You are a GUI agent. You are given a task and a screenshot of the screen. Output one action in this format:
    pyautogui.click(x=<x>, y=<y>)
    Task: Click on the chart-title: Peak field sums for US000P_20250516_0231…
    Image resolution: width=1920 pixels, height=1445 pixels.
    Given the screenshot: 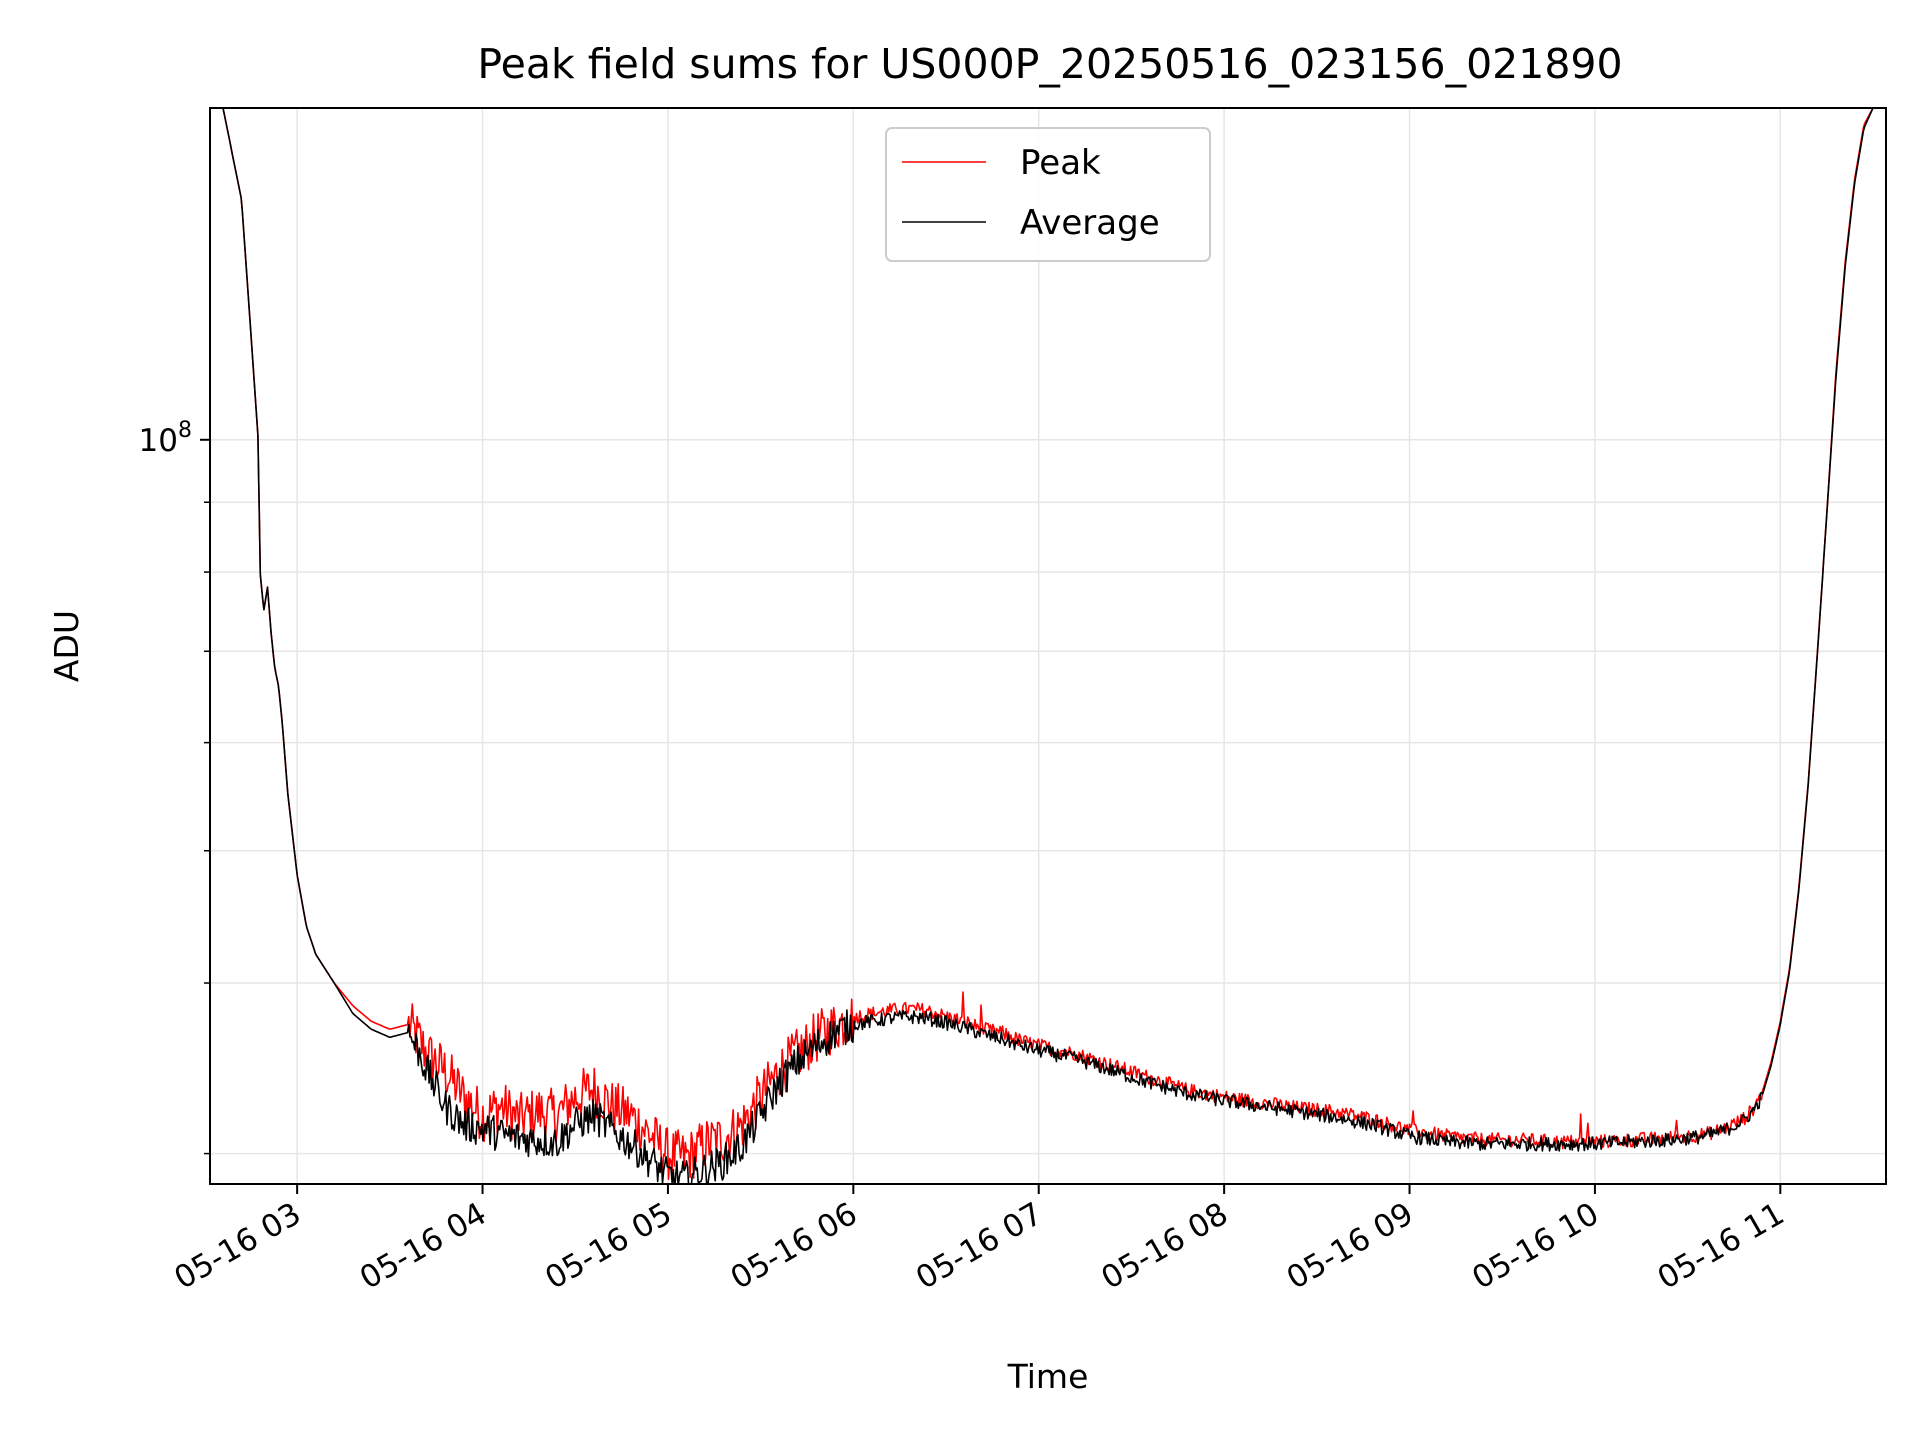 What is the action you would take?
    pyautogui.click(x=1049, y=64)
    